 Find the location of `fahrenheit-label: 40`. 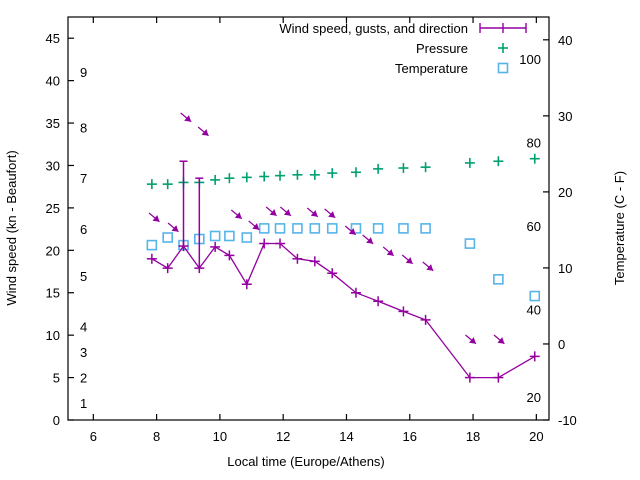

fahrenheit-label: 40 is located at coordinates (534, 310).